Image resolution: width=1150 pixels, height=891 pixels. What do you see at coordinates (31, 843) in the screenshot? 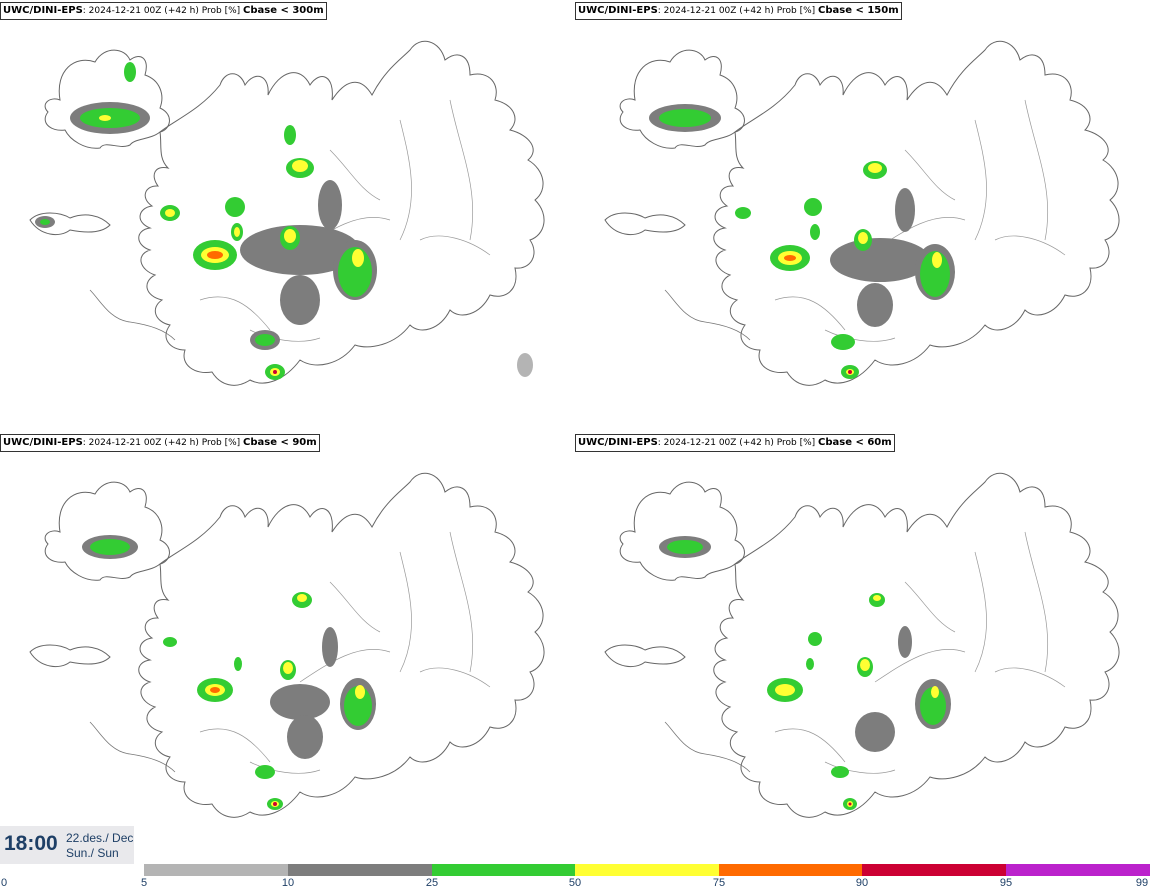
I see `valid-time: 18:00` at bounding box center [31, 843].